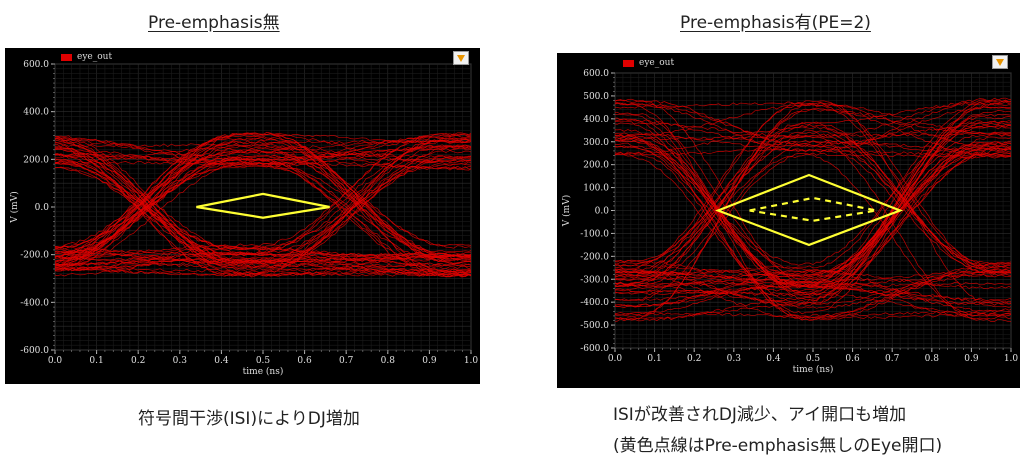  I want to click on y-tick-label: 500.0, so click(596, 97).